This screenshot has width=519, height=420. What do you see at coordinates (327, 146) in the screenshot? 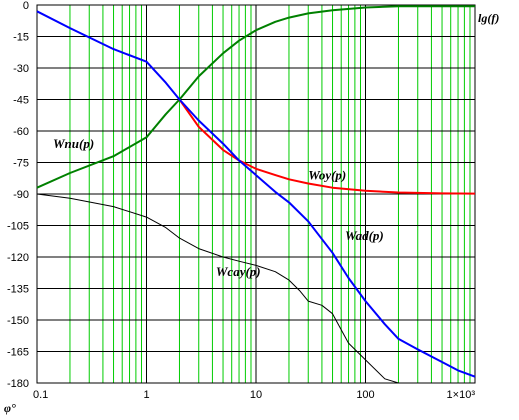
I see `series-line-woyp` at bounding box center [327, 146].